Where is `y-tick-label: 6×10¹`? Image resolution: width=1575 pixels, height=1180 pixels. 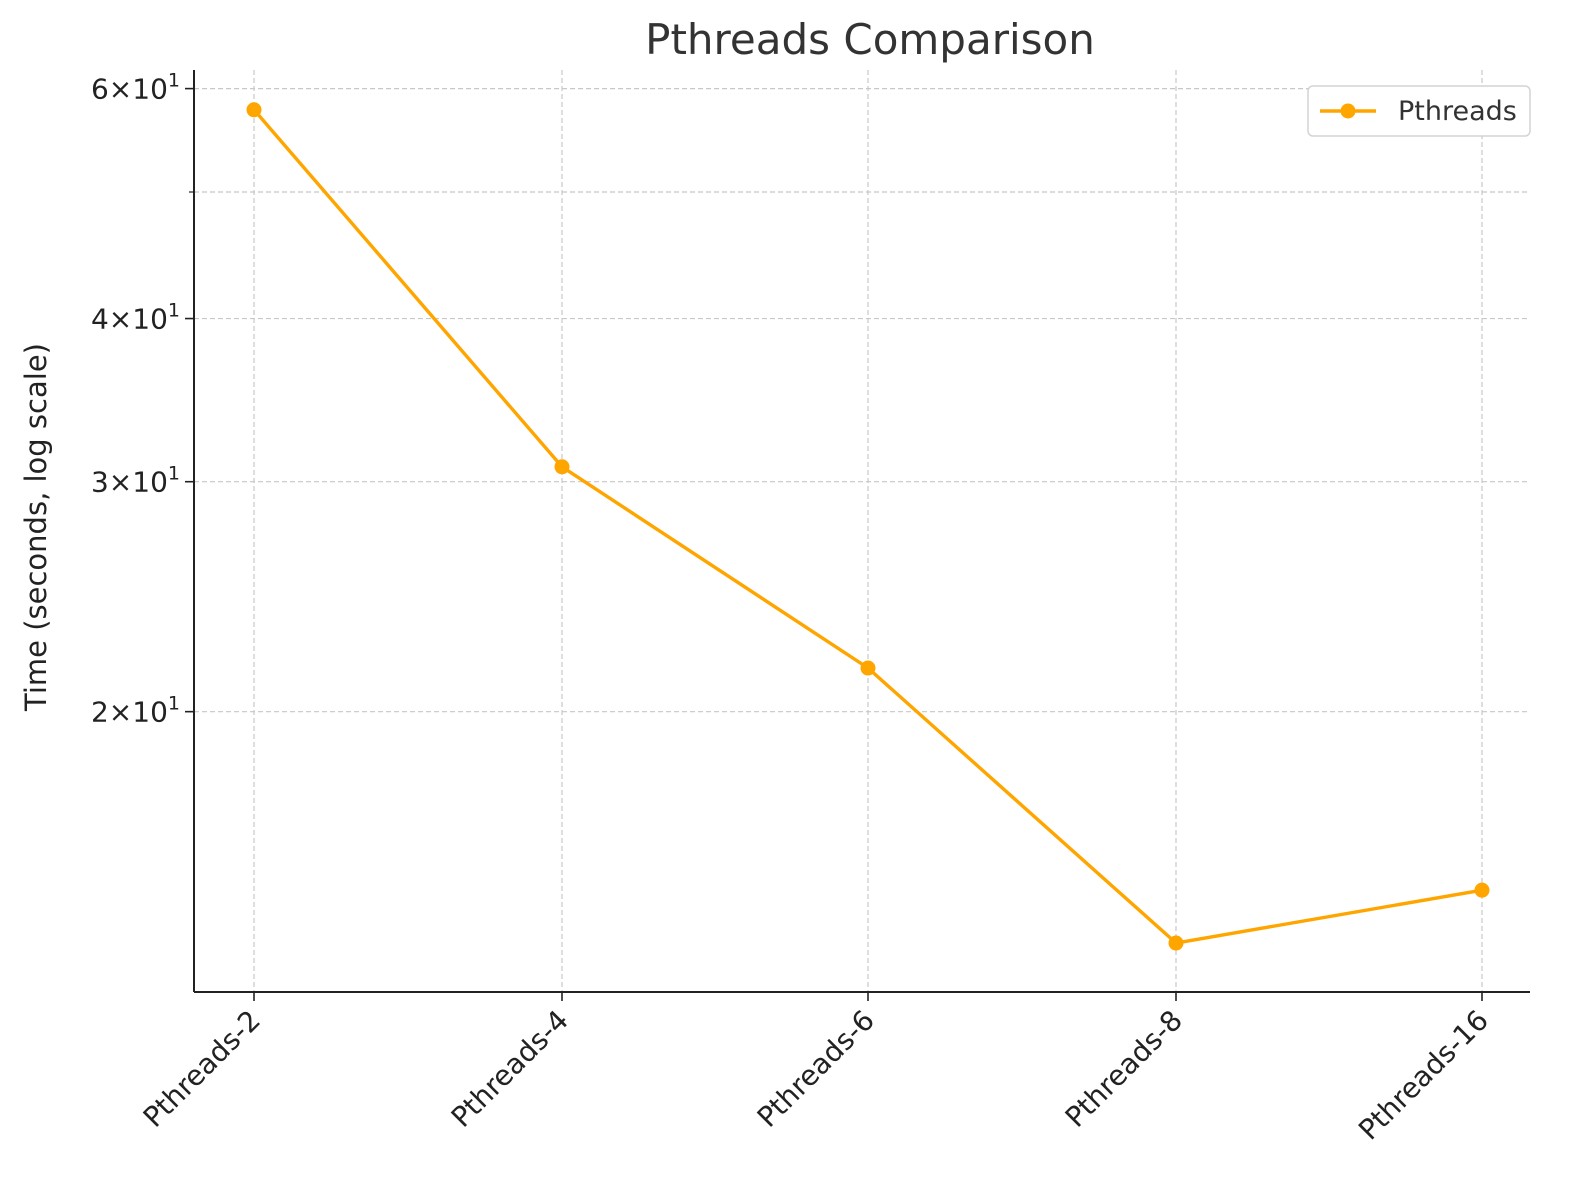 y-tick-label: 6×10¹ is located at coordinates (135, 88).